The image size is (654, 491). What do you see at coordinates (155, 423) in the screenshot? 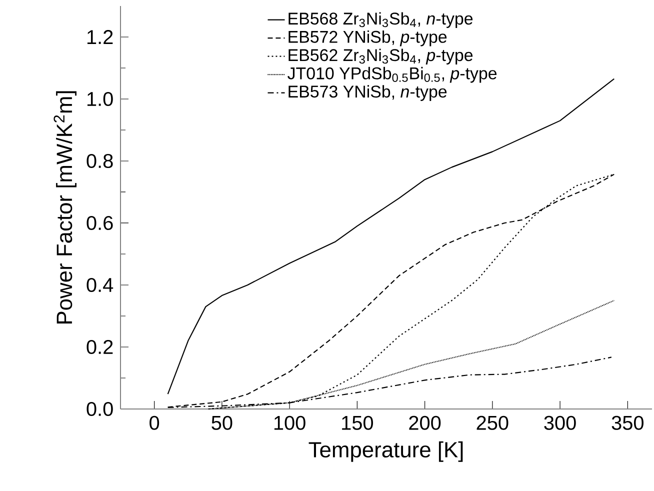
I see `x-tick-label: 0` at bounding box center [155, 423].